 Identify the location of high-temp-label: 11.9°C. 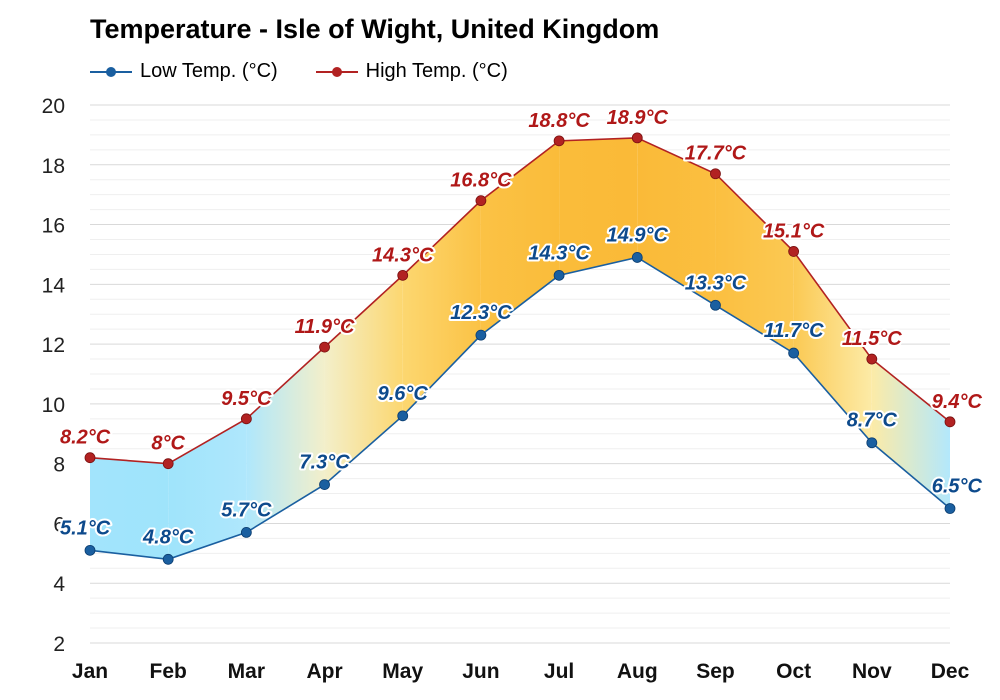
(325, 327).